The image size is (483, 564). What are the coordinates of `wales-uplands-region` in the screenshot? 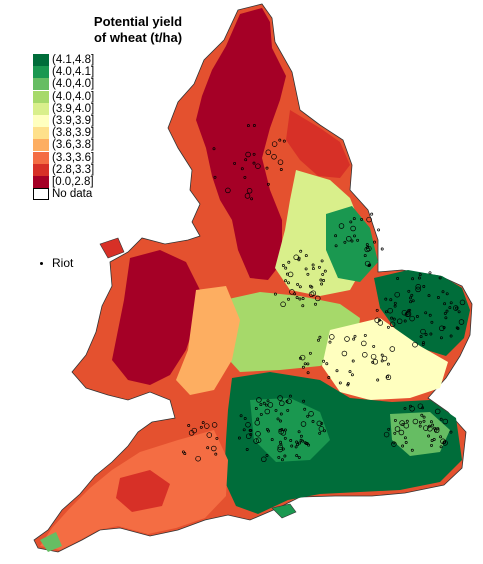 It's located at (156, 317).